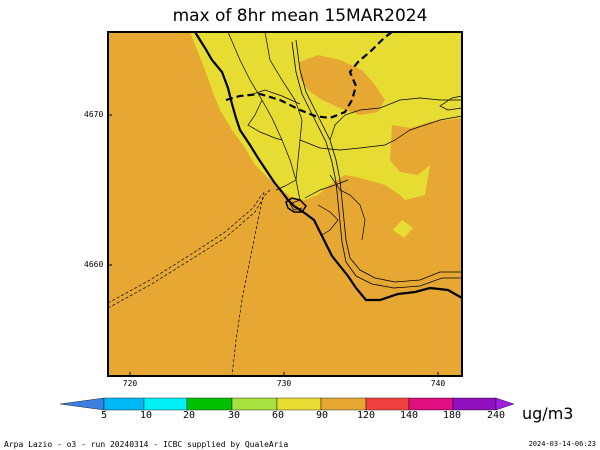  Describe the element at coordinates (104, 415) in the screenshot. I see `colorbar-tick-label: 5` at that location.